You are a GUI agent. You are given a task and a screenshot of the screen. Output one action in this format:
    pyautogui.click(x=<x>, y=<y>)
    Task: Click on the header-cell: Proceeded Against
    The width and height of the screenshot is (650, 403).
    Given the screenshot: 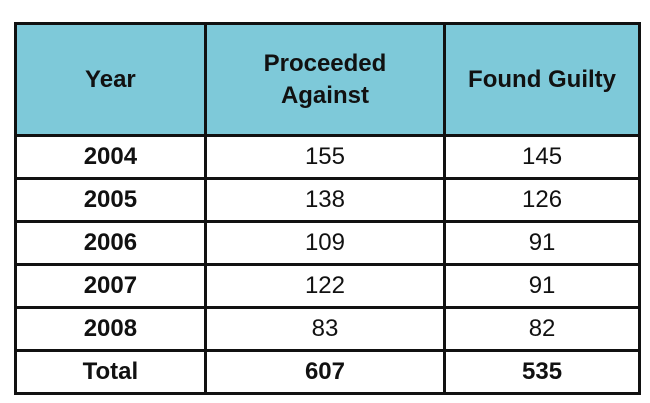 What is the action you would take?
    pyautogui.click(x=325, y=79)
    